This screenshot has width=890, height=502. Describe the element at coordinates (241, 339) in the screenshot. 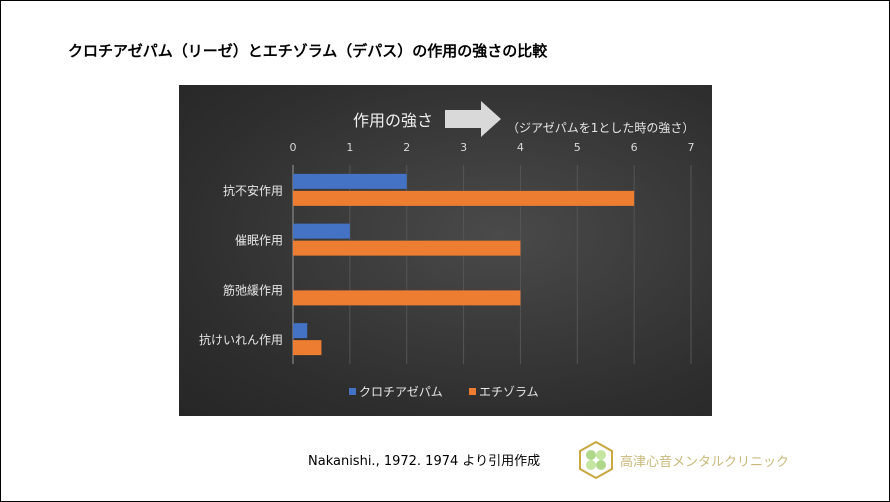

I see `category-label: 抗けいれん作用` at that location.